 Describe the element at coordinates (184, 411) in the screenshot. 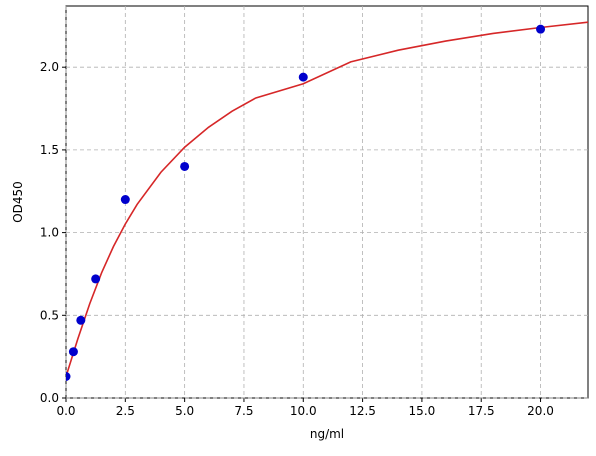

I see `x-tick-label: 5.0` at that location.